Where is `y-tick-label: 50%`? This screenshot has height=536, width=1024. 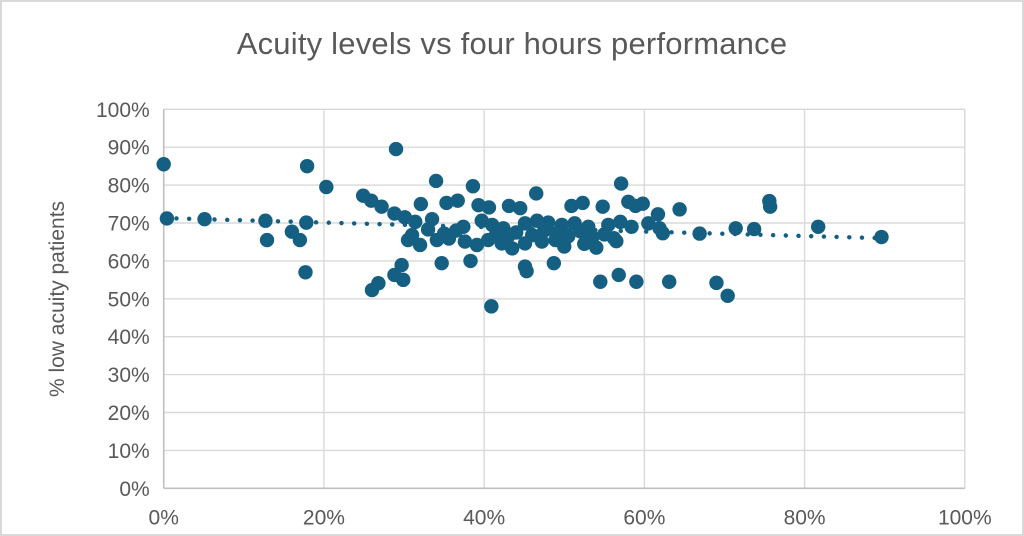
y-tick-label: 50% is located at coordinates (129, 299).